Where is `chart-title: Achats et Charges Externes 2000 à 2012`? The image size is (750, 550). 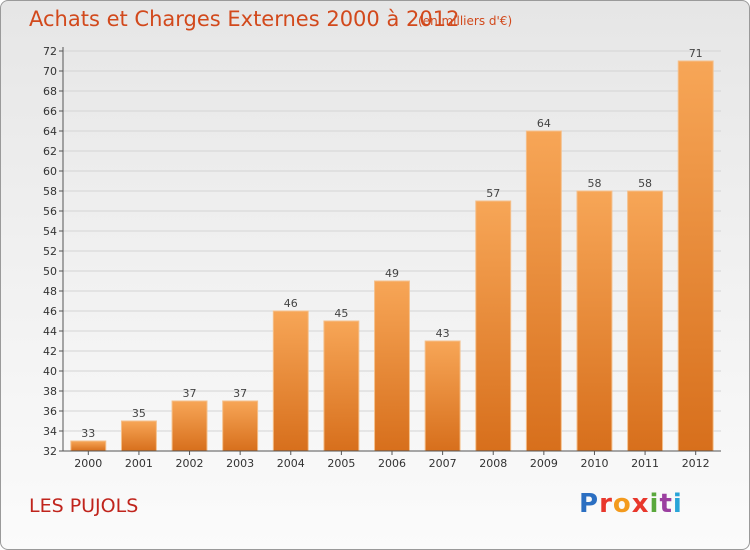
chart-title: Achats et Charges Externes 2000 à 2012 is located at coordinates (244, 19).